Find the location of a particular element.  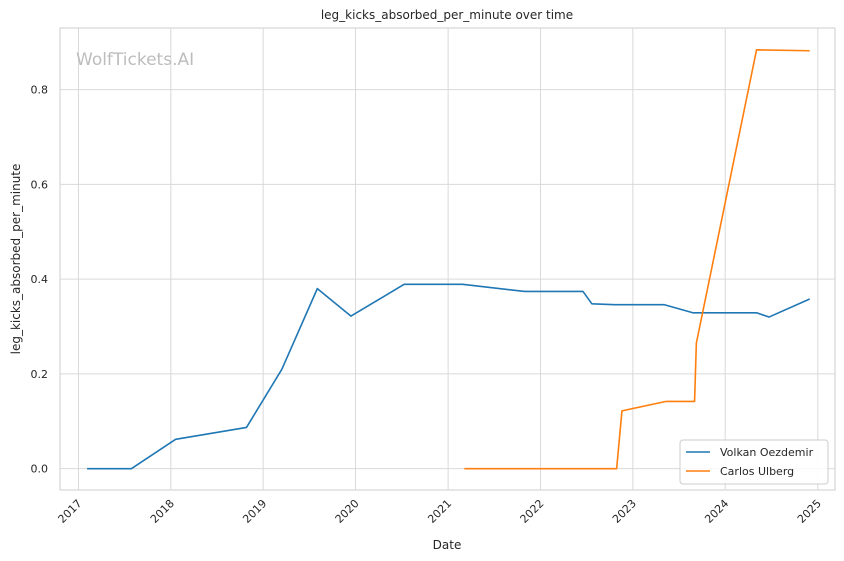

y-tick-label: 0.6 is located at coordinates (40, 184).